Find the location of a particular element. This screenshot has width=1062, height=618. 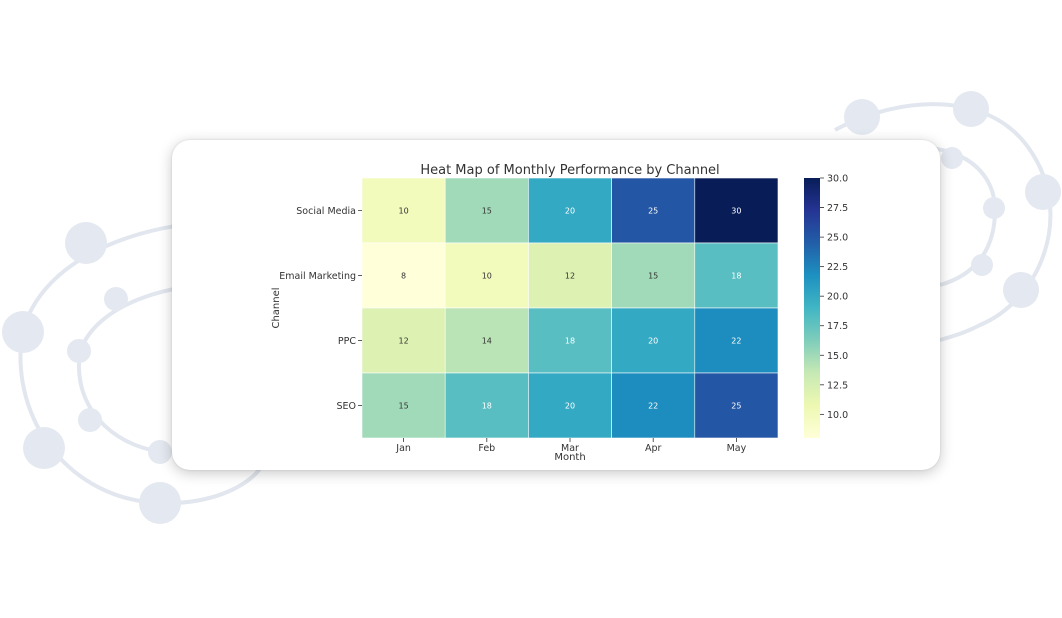

y-axis-label: Channel is located at coordinates (276, 307).